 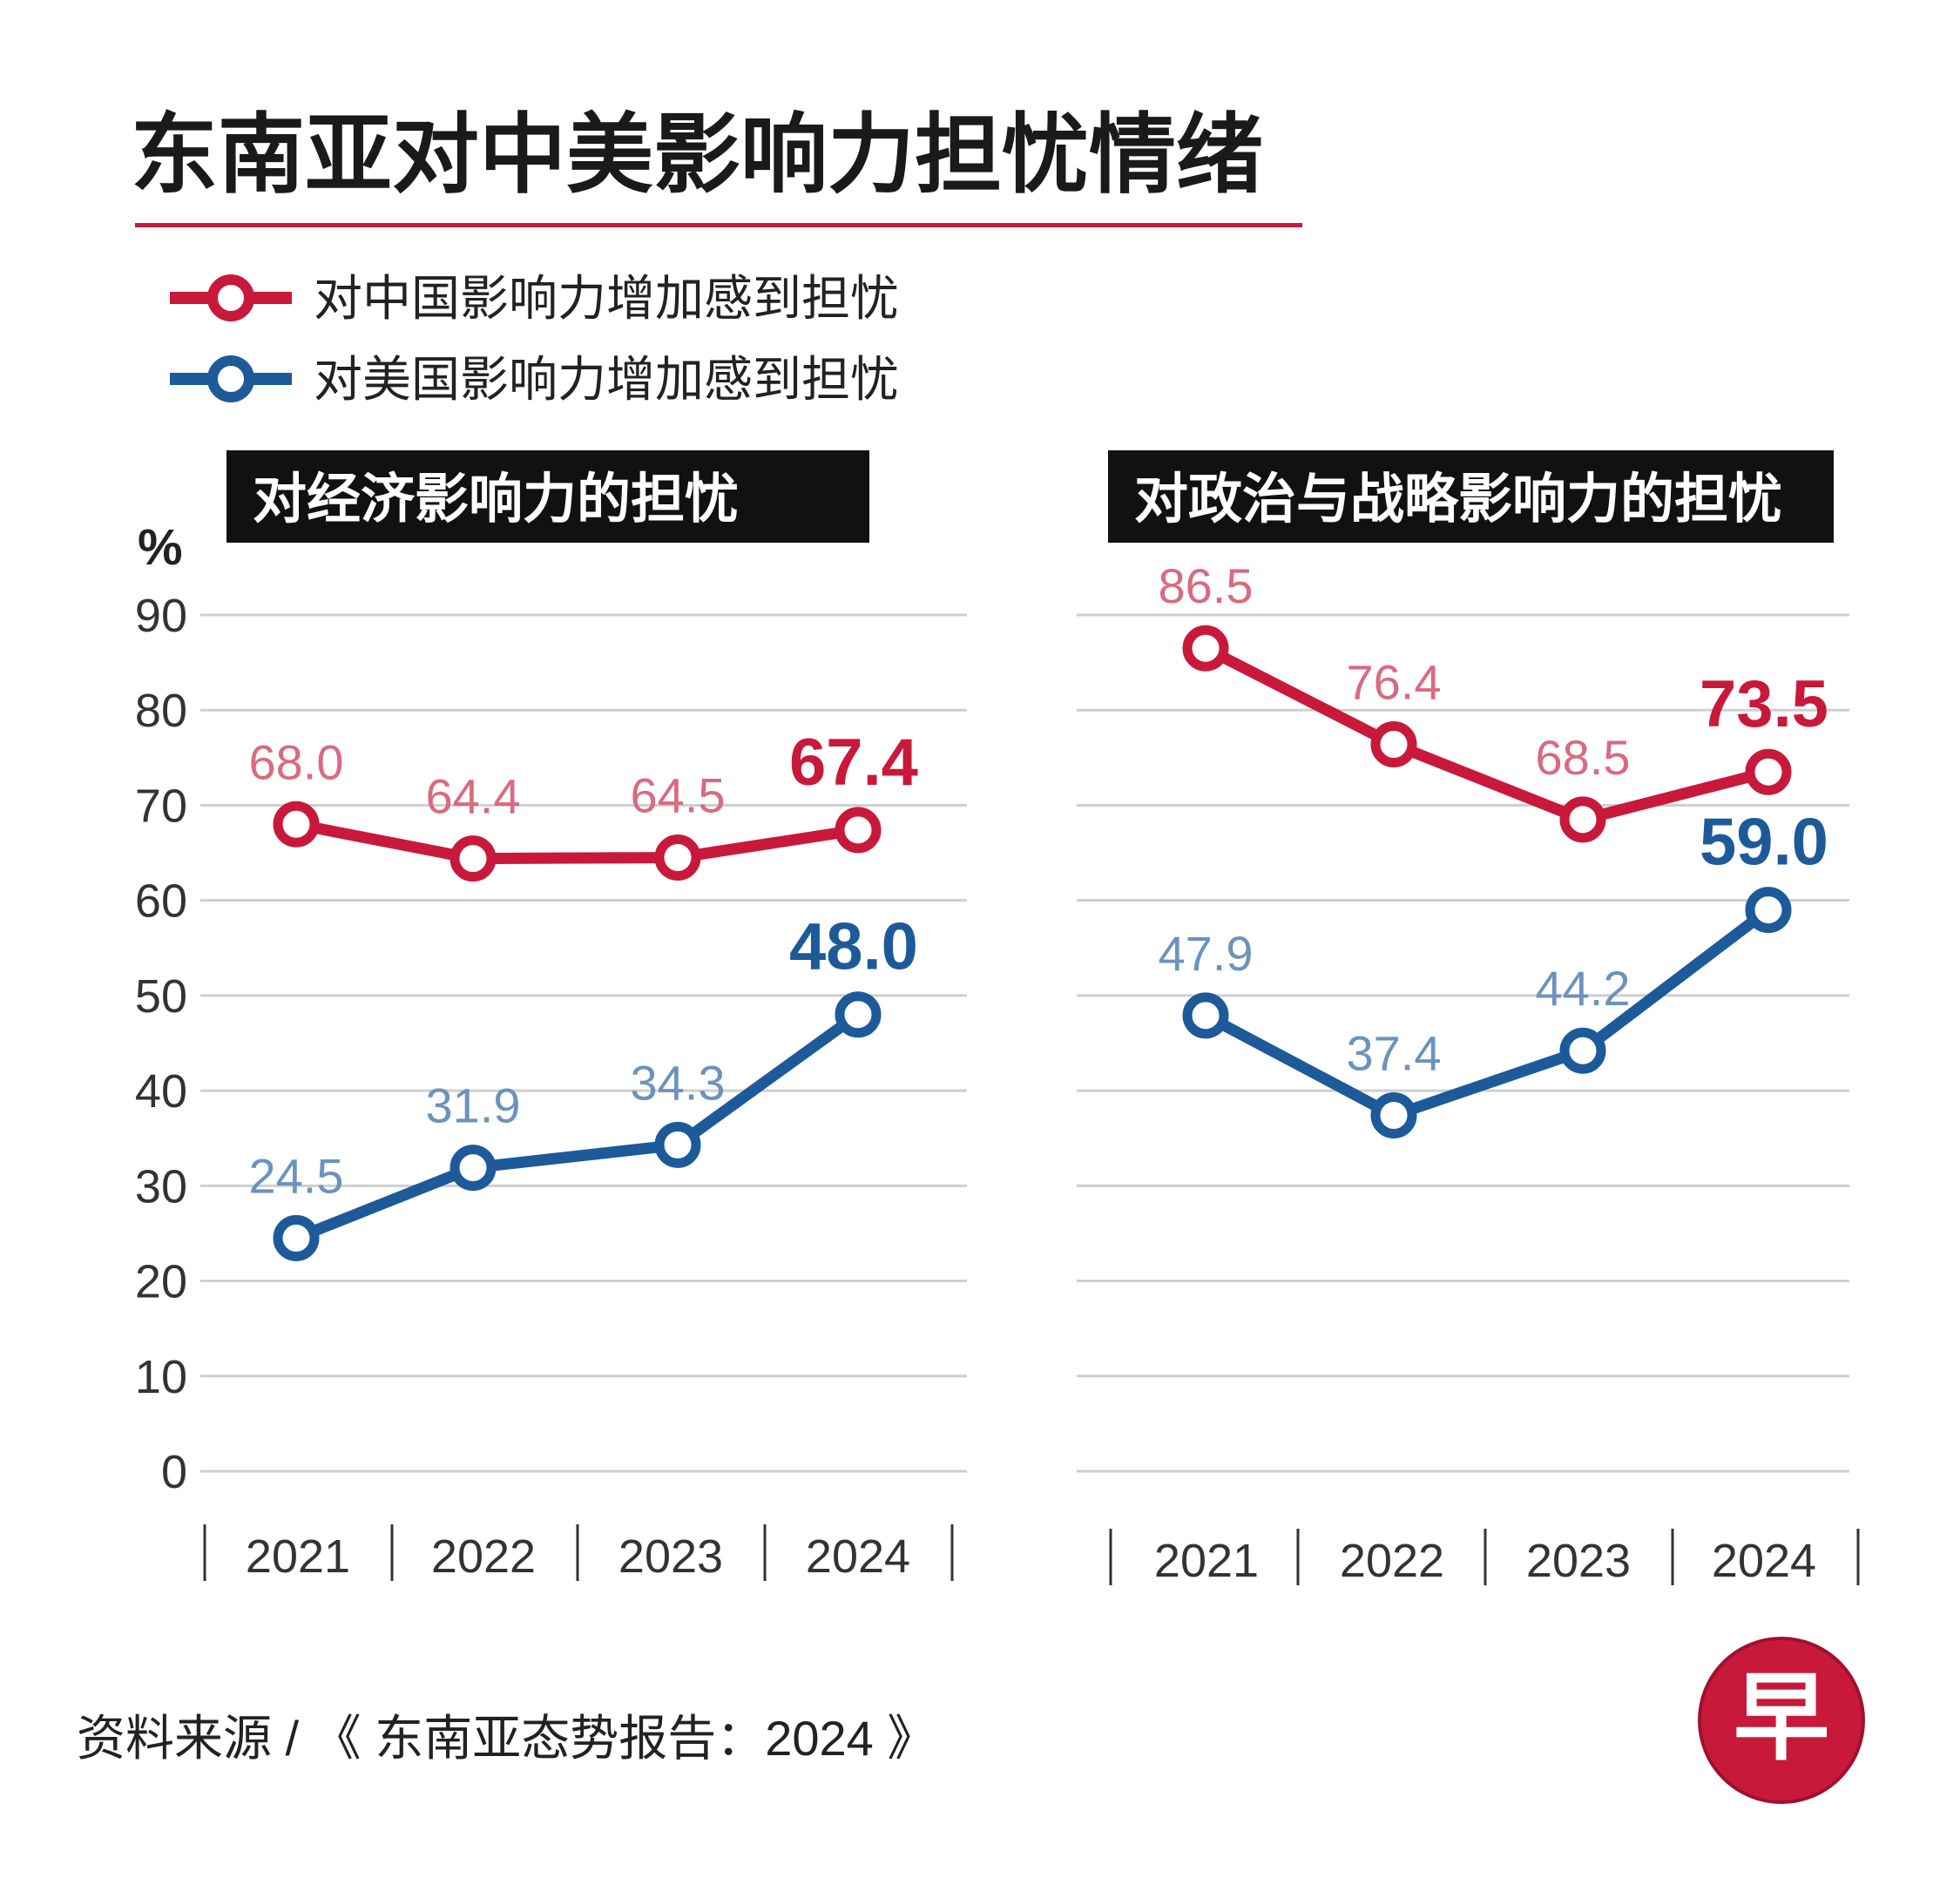 What do you see at coordinates (1584, 988) in the screenshot?
I see `data-label: 44.2` at bounding box center [1584, 988].